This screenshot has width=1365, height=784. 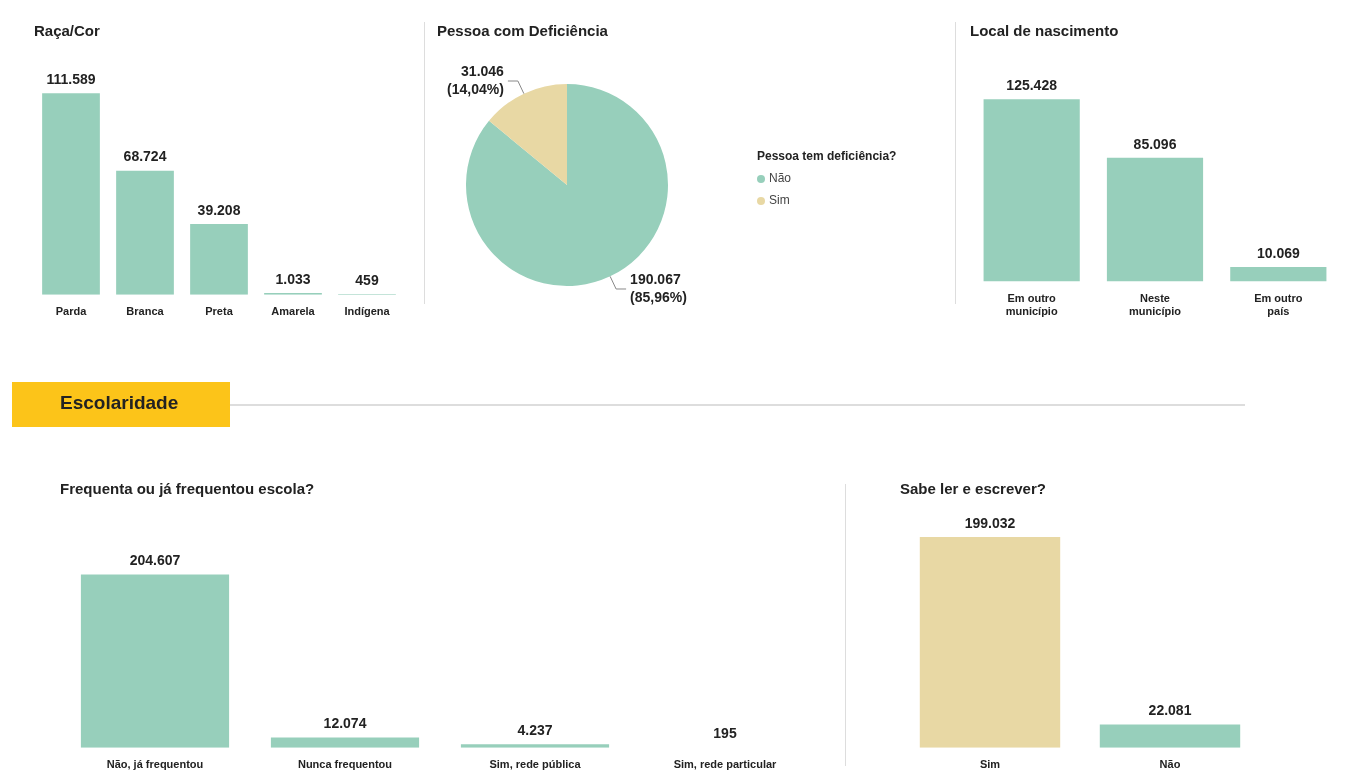 What do you see at coordinates (1170, 764) in the screenshot?
I see `x-tick-label: Não` at bounding box center [1170, 764].